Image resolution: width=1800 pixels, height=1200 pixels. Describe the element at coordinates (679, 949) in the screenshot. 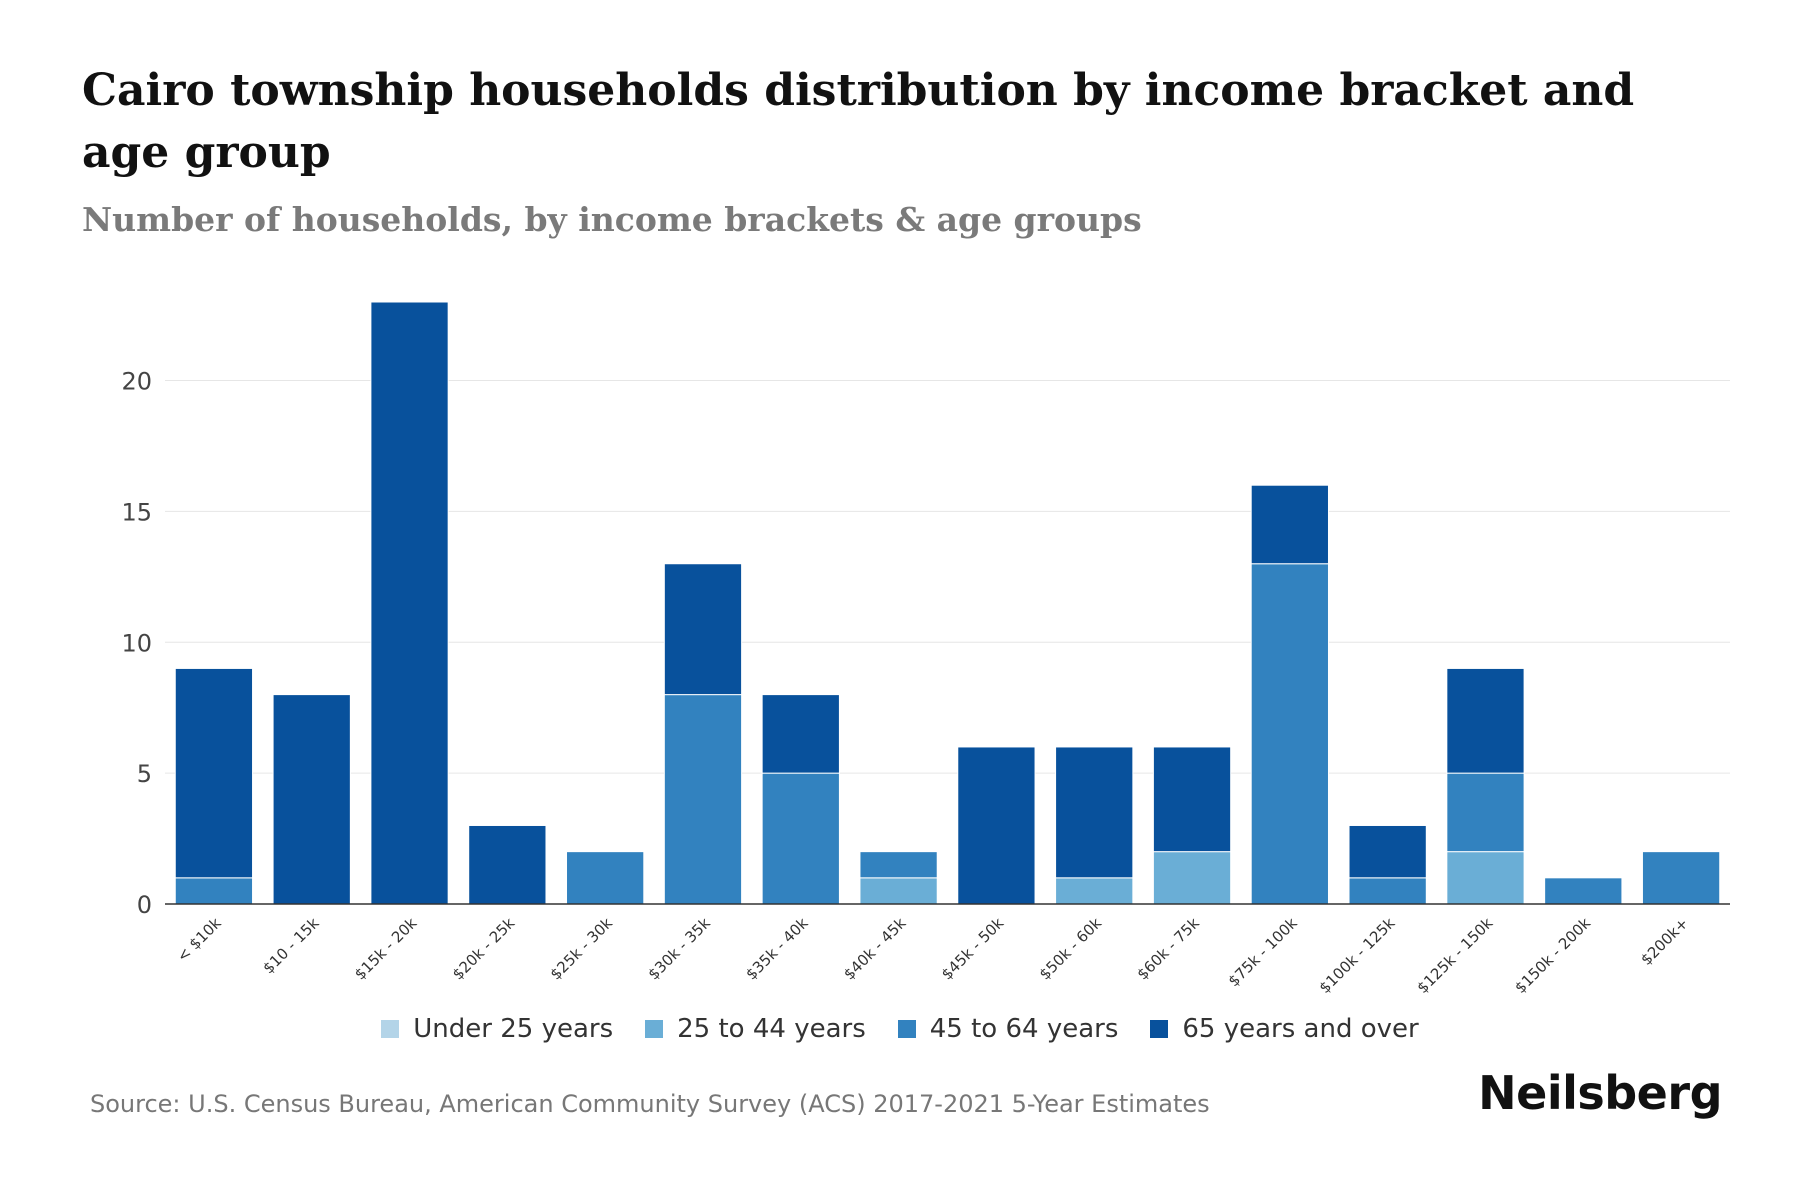

I see `x-tick-label: $30k - 35k` at that location.